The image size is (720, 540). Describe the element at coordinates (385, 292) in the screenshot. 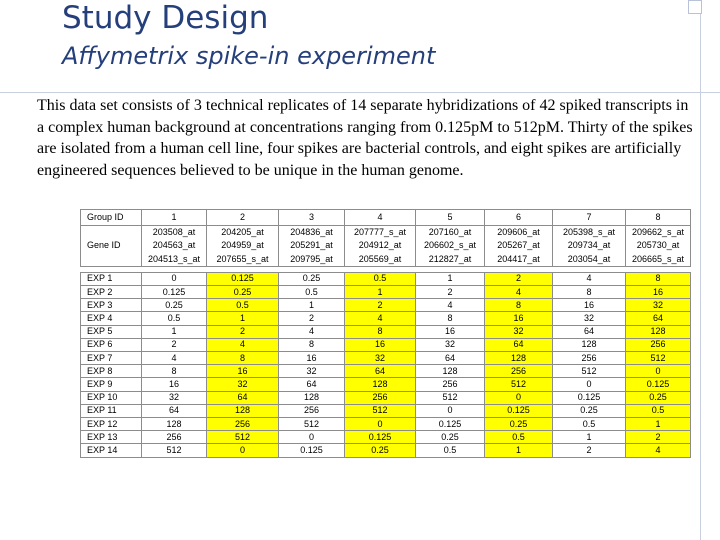

I see `experiment-row: EXP 2 0.125 0.25 0.5 1 2 4 8 16` at that location.